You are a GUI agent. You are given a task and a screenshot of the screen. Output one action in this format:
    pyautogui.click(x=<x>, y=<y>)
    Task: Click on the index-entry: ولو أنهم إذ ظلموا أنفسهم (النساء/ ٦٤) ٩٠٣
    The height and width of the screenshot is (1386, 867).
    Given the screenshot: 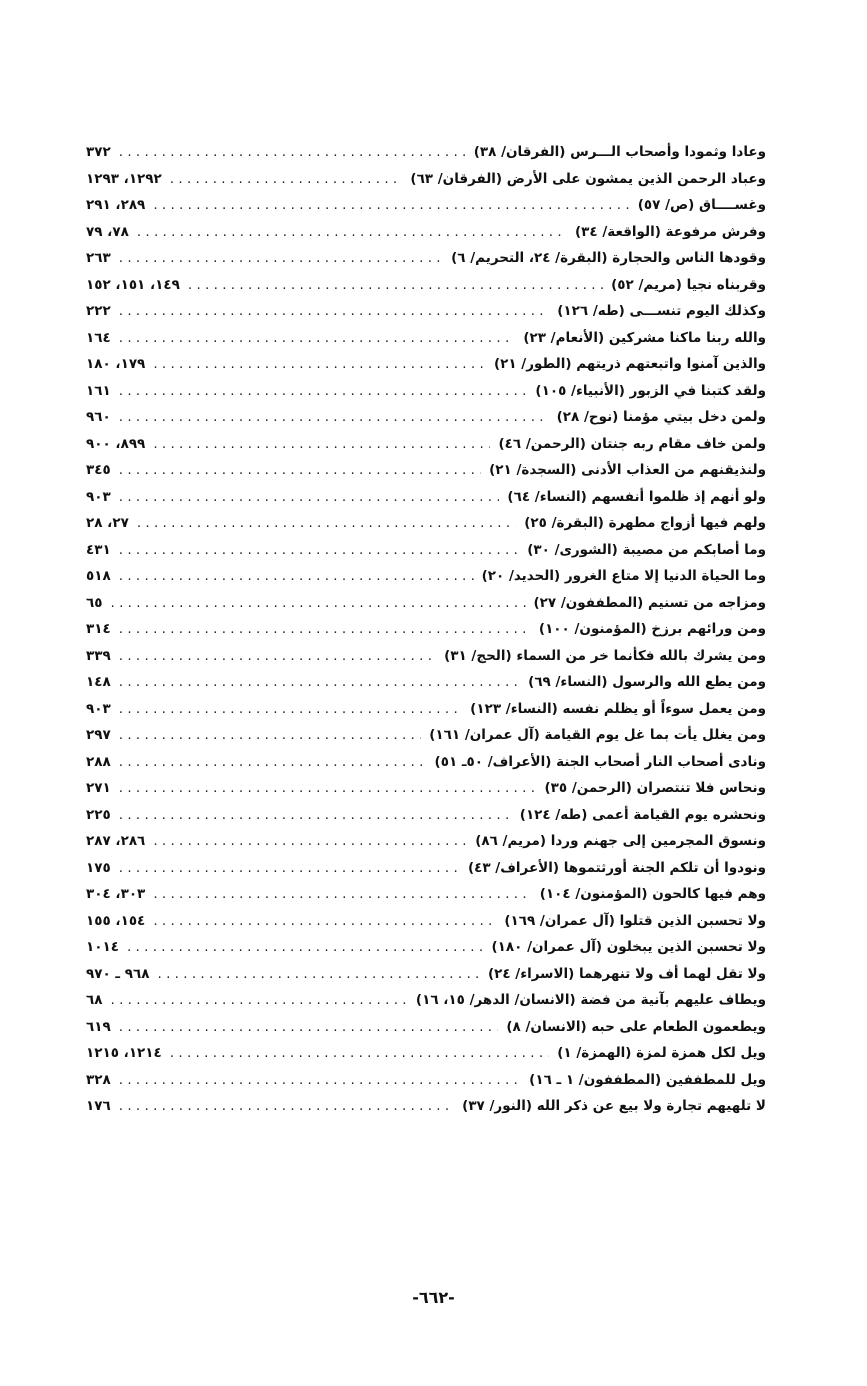 What is the action you would take?
    pyautogui.click(x=426, y=502)
    